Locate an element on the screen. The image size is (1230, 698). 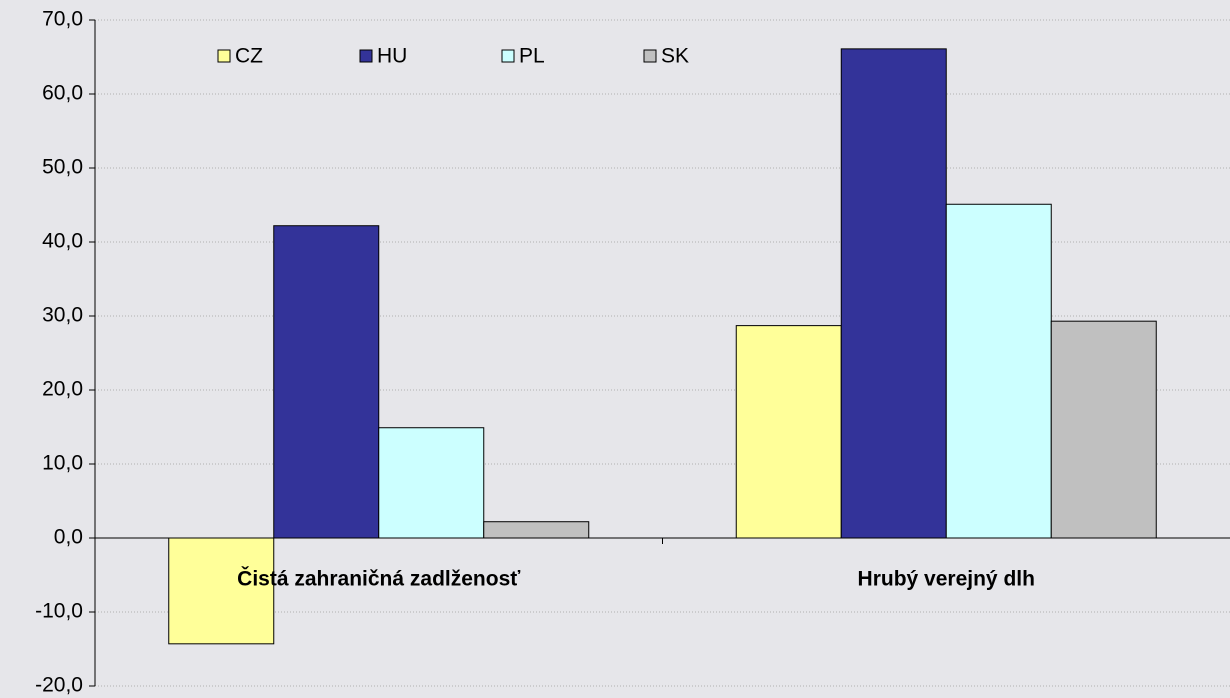
y-tick-label: -10,0 is located at coordinates (59, 611).